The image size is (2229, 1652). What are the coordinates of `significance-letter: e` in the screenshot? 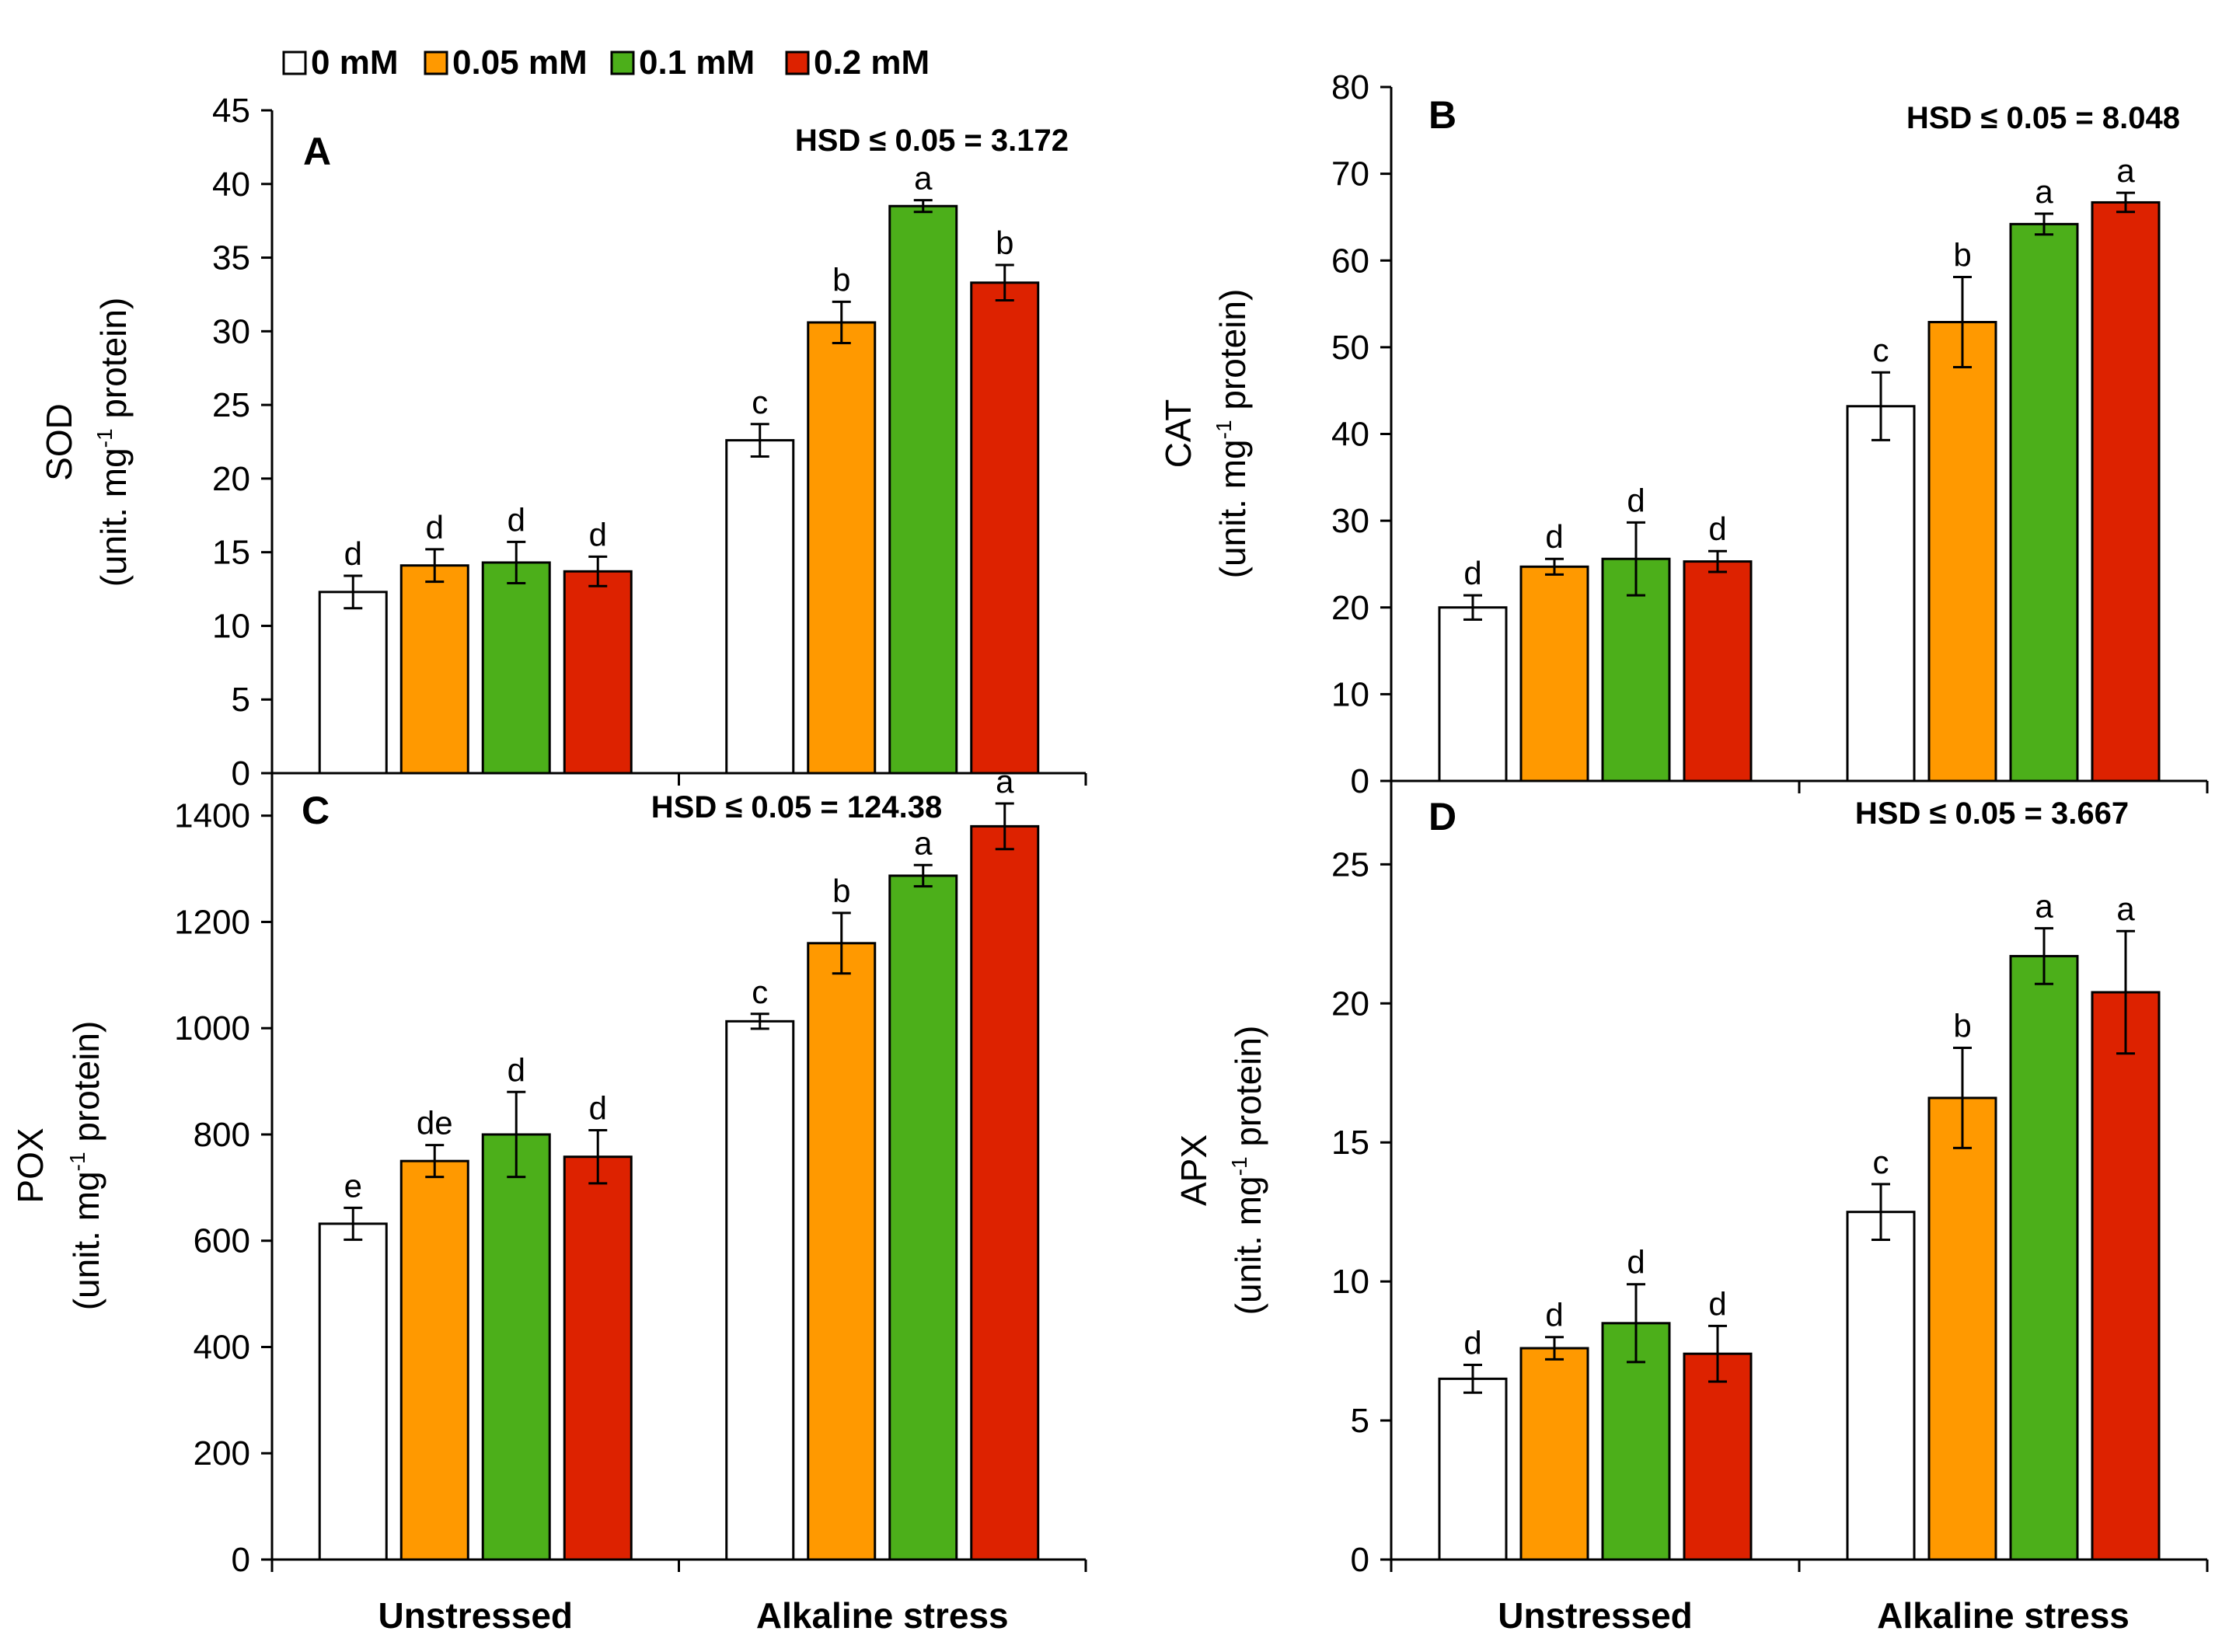 It's located at (353, 1185).